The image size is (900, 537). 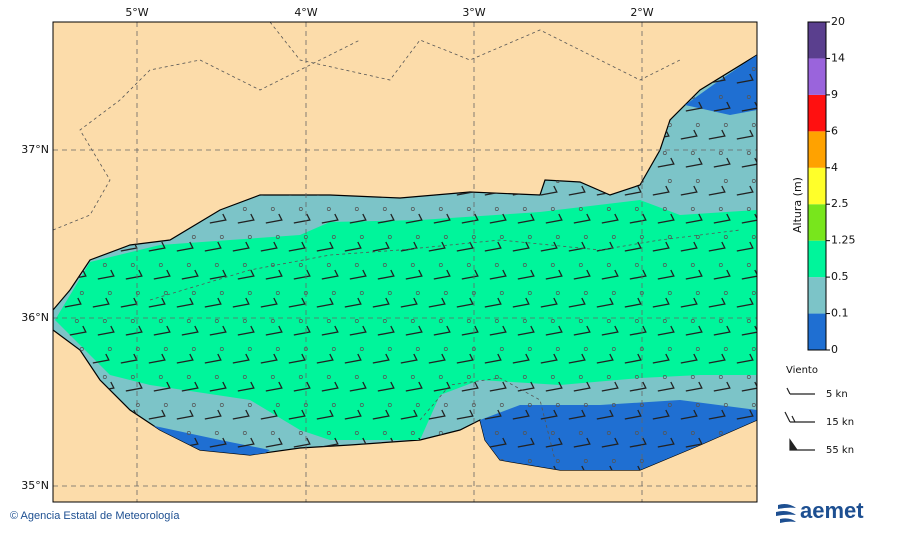 What do you see at coordinates (840, 313) in the screenshot?
I see `colorbar-label: 0.1` at bounding box center [840, 313].